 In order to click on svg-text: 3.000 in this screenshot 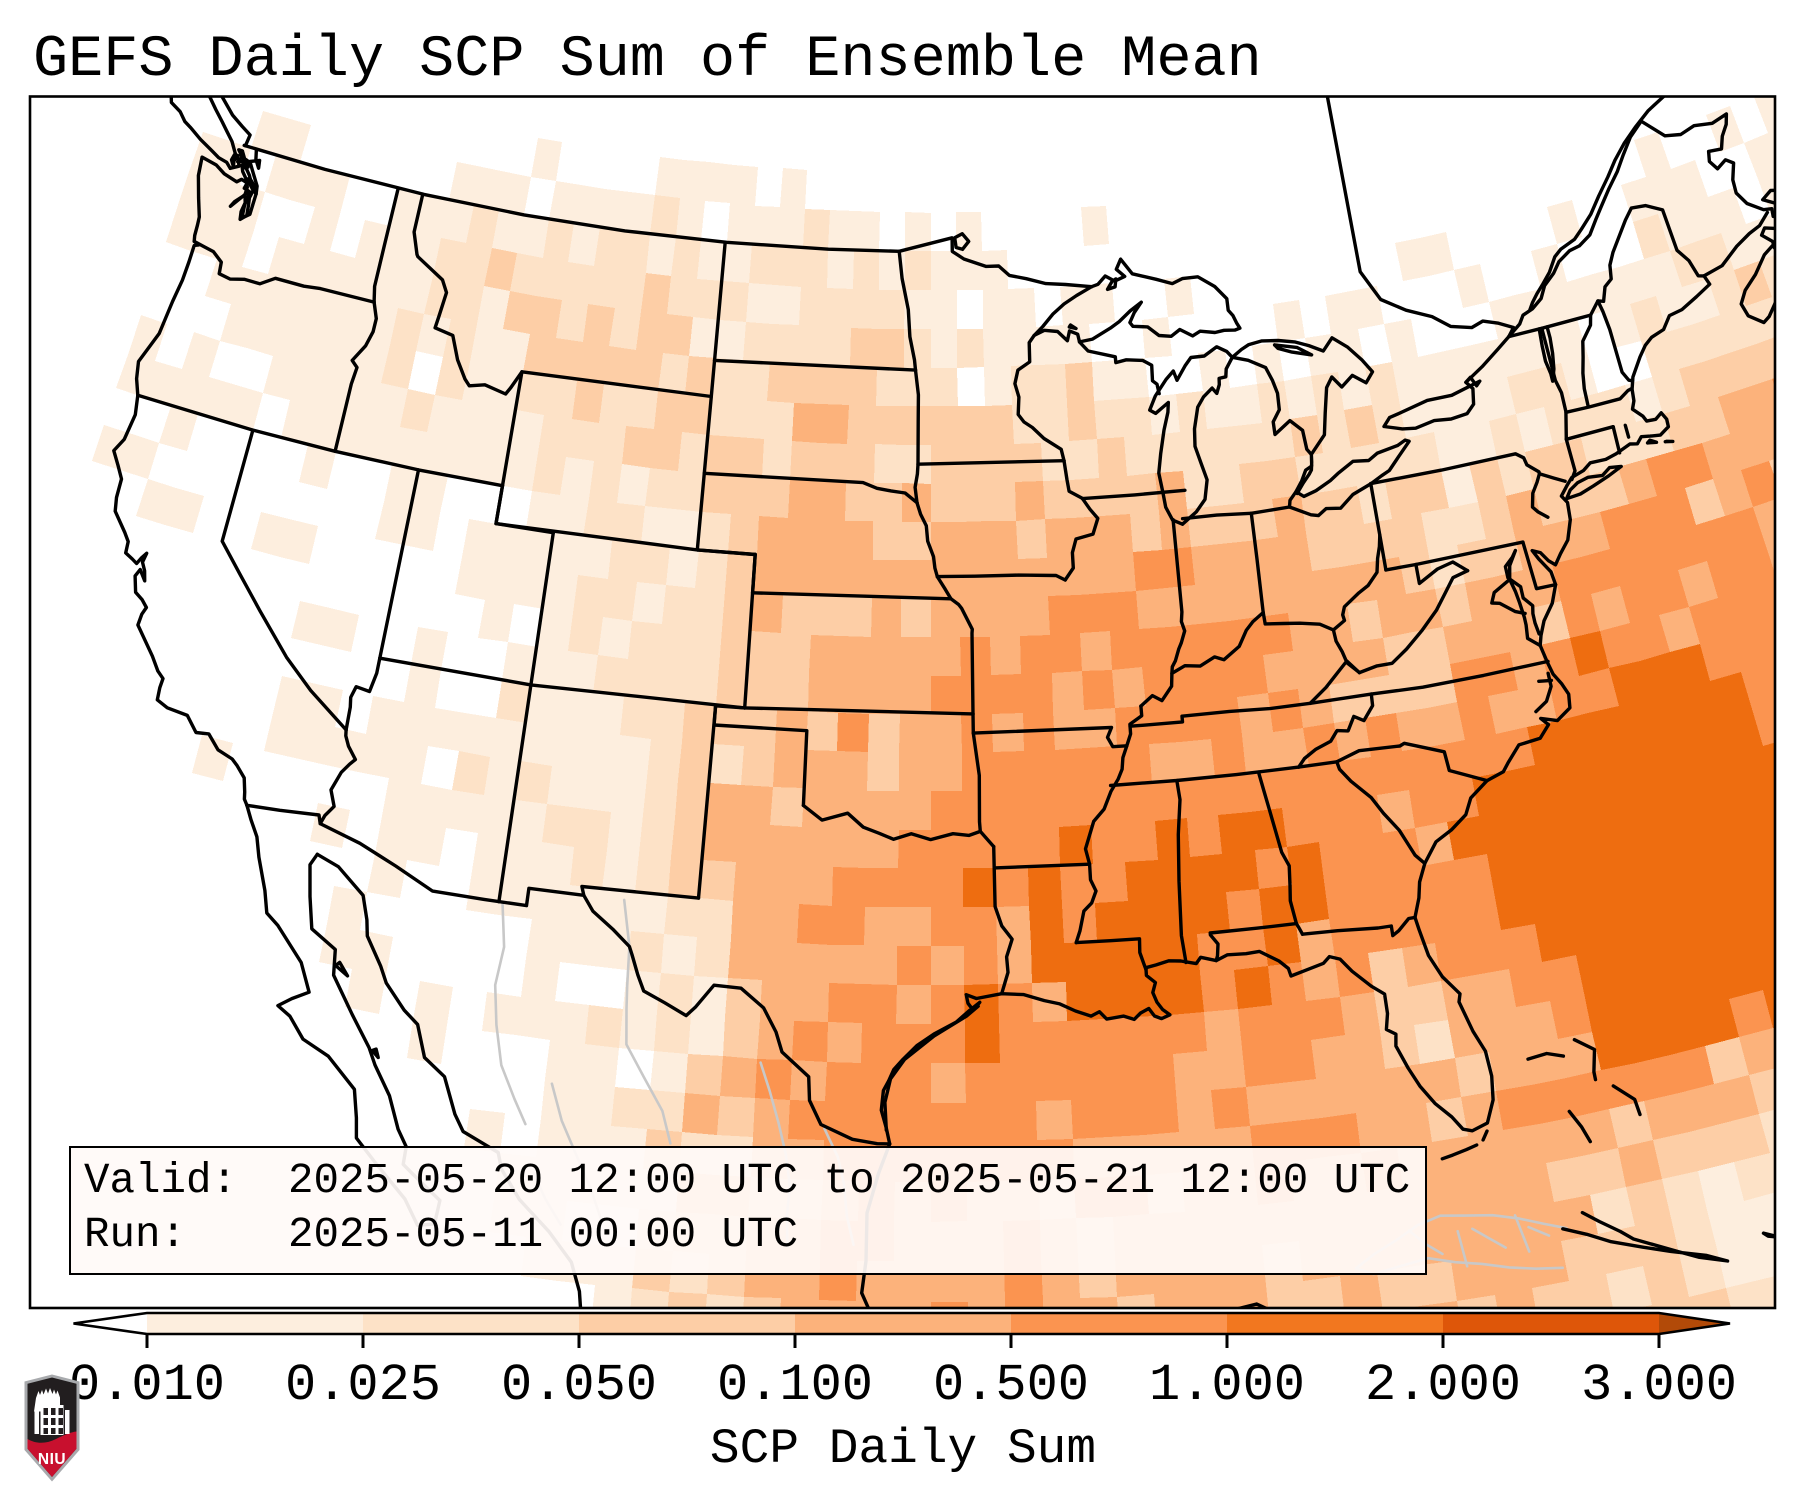, I will do `click(1659, 1385)`.